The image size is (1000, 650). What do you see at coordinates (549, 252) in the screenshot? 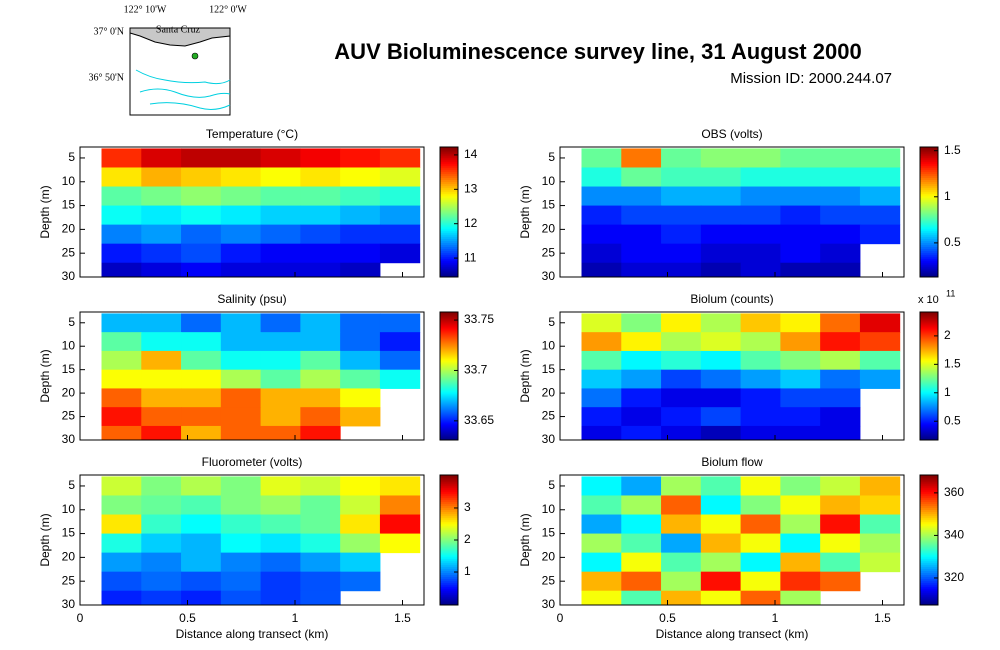
I see `y-tick-label: 25` at bounding box center [549, 252].